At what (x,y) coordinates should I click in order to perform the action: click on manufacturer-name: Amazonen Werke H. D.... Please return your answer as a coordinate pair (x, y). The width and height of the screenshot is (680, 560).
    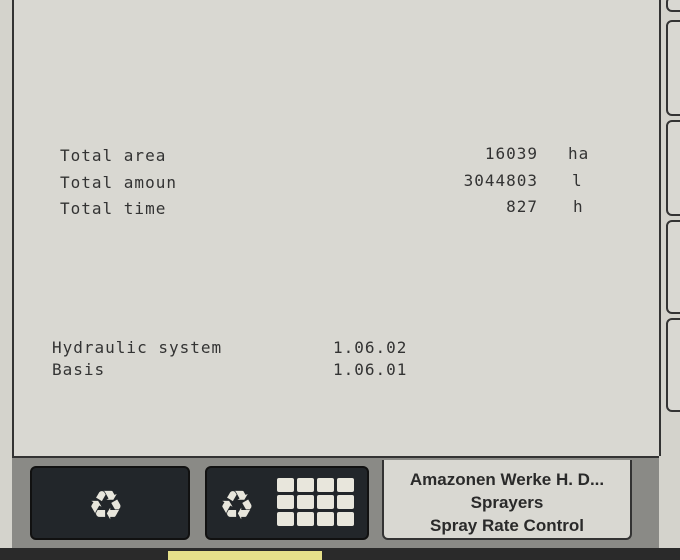
    Looking at the image, I should click on (507, 479).